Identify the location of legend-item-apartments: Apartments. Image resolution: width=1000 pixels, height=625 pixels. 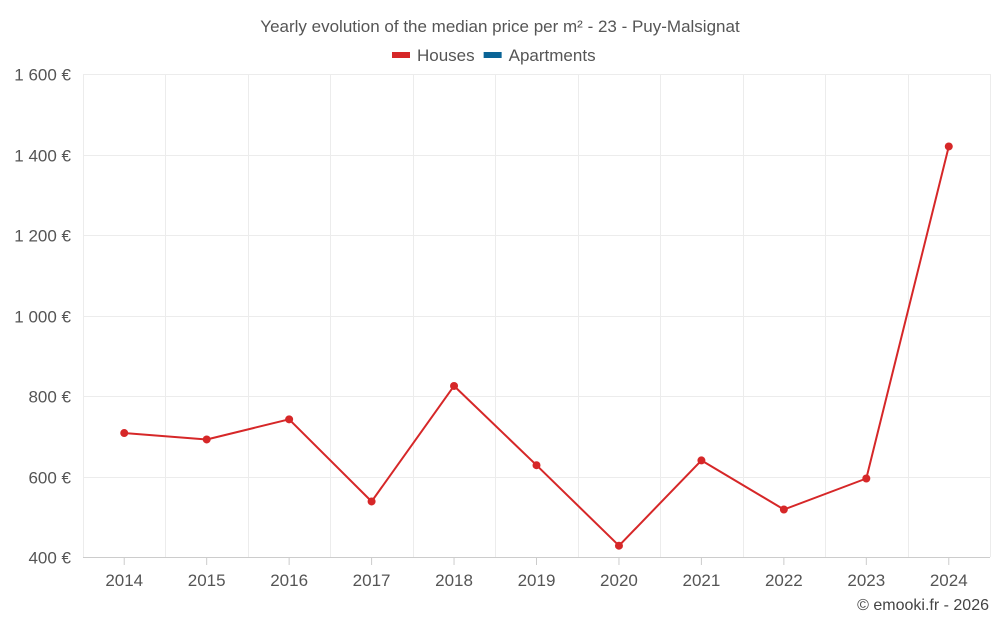
(539, 55).